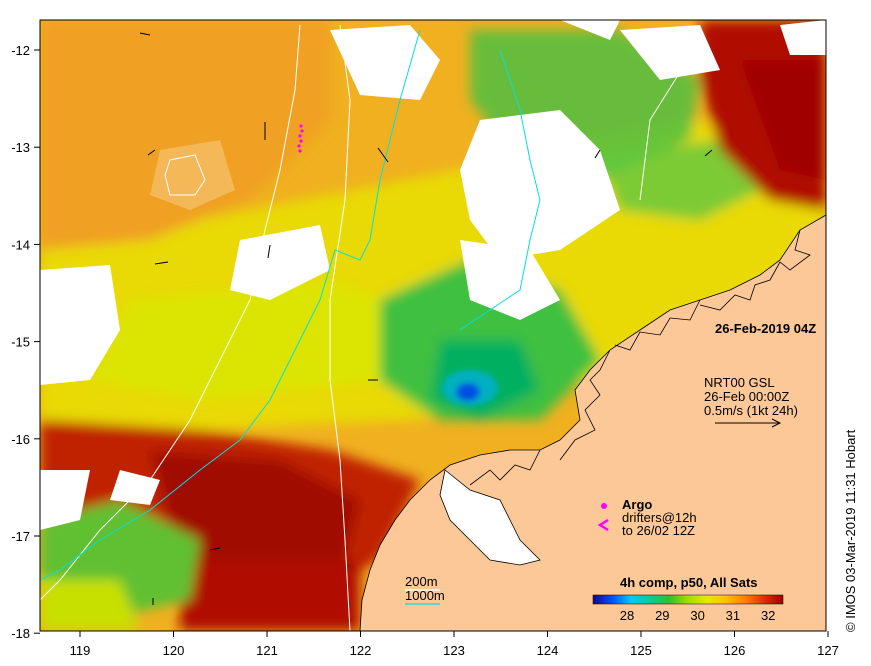 The width and height of the screenshot is (871, 666). I want to click on x-tick-label: 127, so click(828, 650).